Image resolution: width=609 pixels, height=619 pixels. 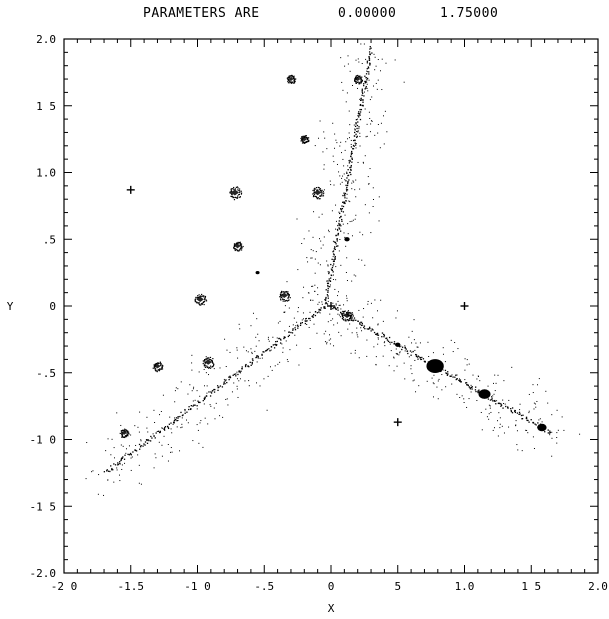 What do you see at coordinates (367, 13) in the screenshot?
I see `title-param-1: 0.00000` at bounding box center [367, 13].